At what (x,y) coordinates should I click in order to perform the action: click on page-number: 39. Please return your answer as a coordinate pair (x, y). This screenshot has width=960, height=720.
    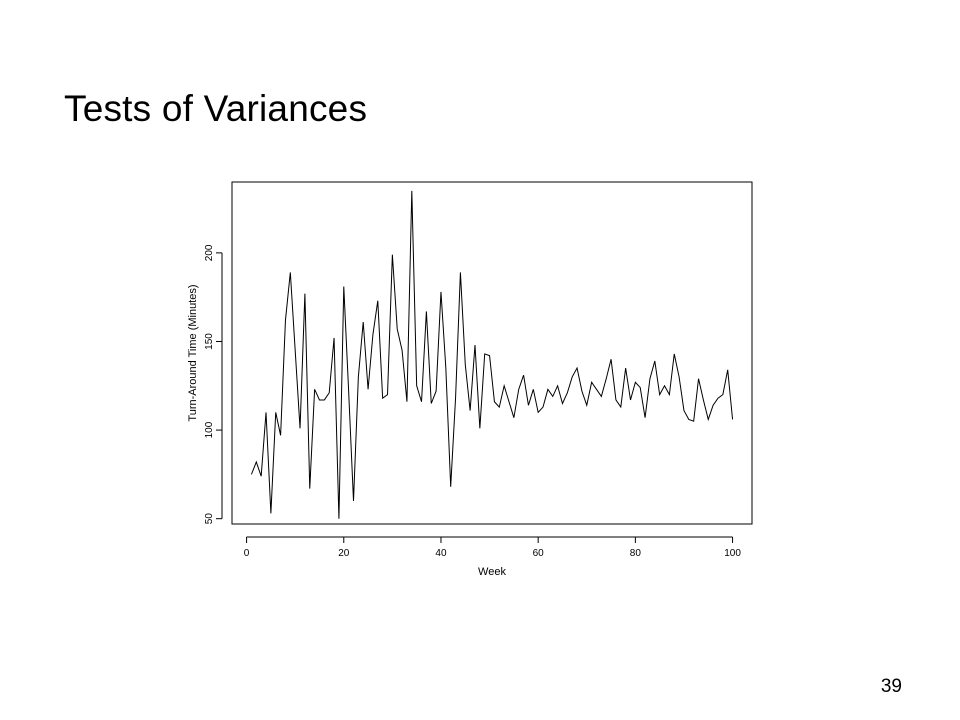
    Looking at the image, I should click on (891, 686).